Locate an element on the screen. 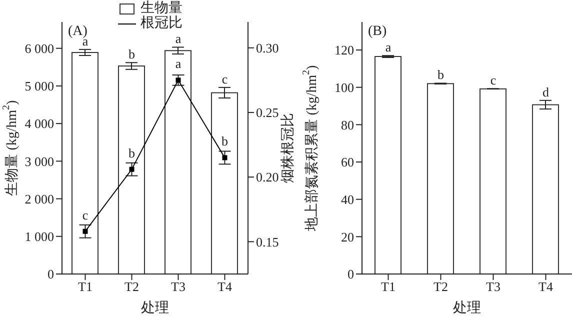 This screenshot has width=580, height=320. legend-label: 生物量 is located at coordinates (161, 8).